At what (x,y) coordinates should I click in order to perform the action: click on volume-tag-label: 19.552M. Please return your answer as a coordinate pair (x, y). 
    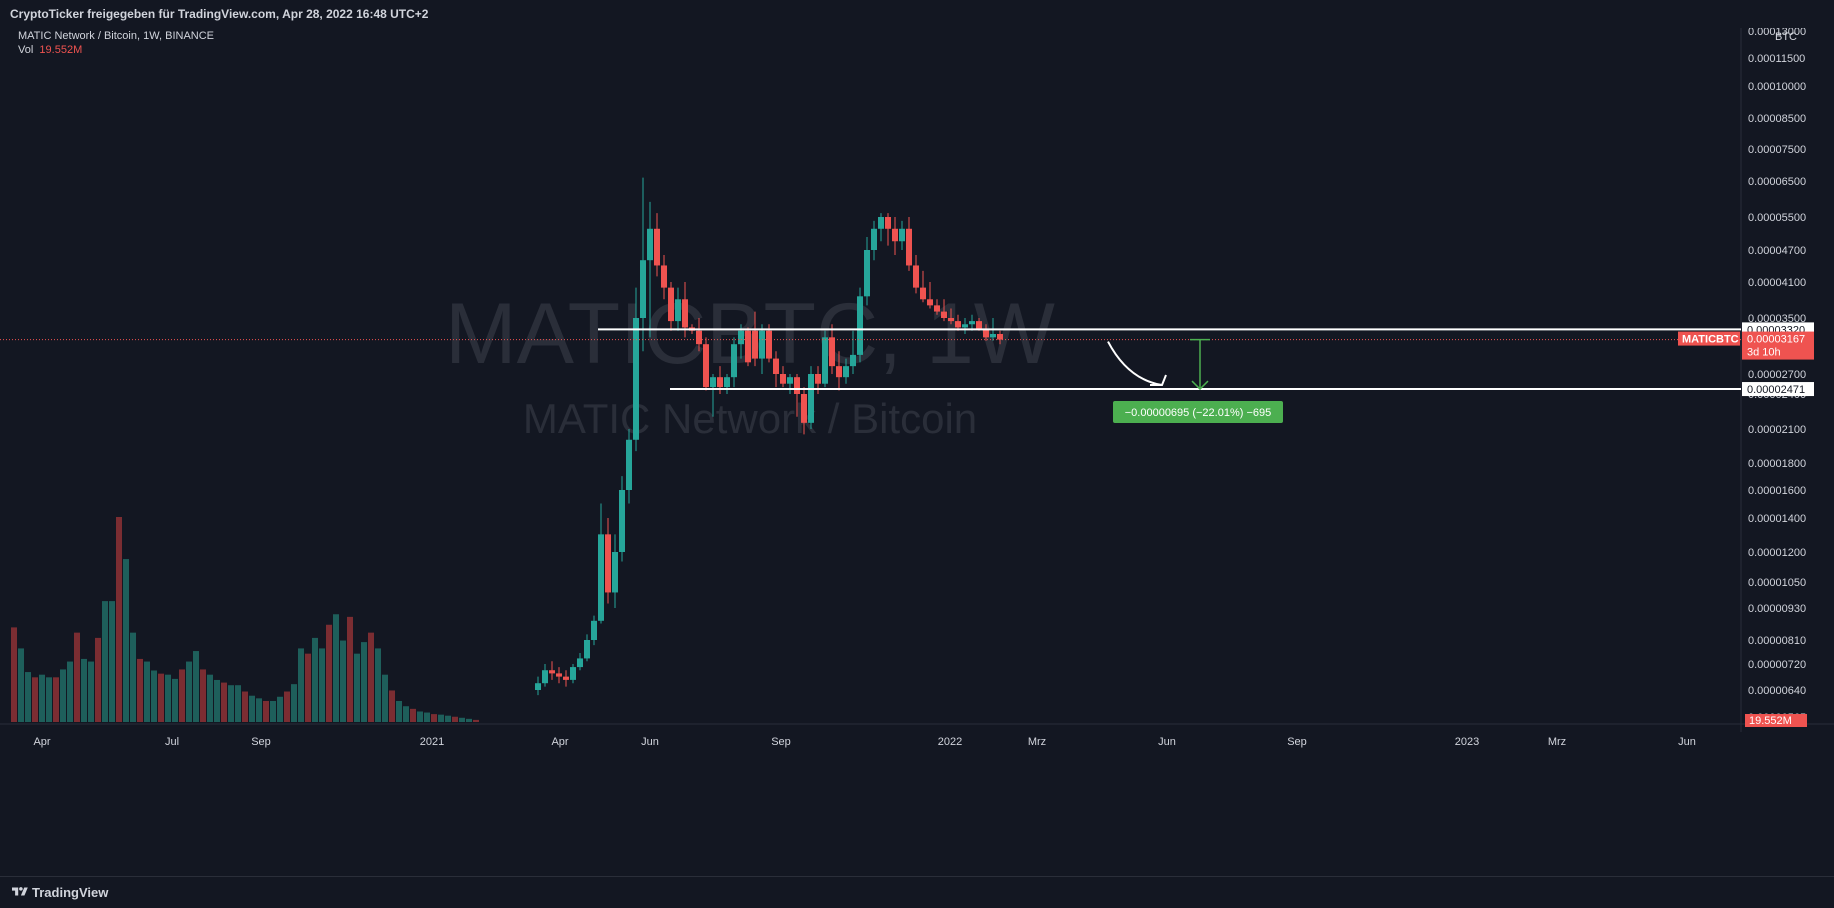
    Looking at the image, I should click on (1770, 721).